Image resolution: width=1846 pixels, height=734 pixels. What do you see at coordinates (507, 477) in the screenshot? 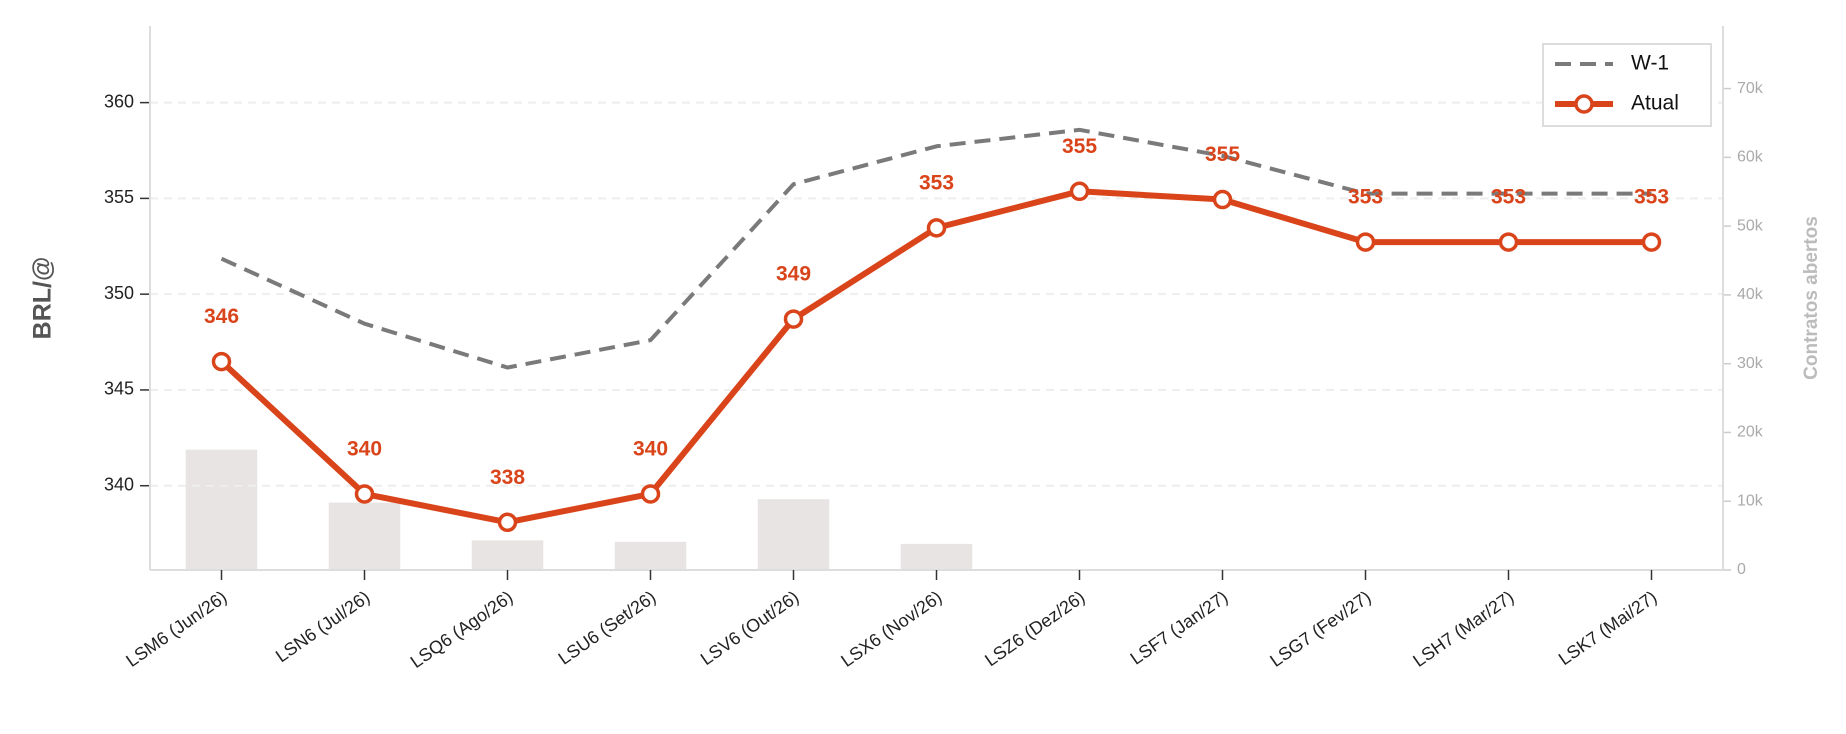
I see `data-label: 338` at bounding box center [507, 477].